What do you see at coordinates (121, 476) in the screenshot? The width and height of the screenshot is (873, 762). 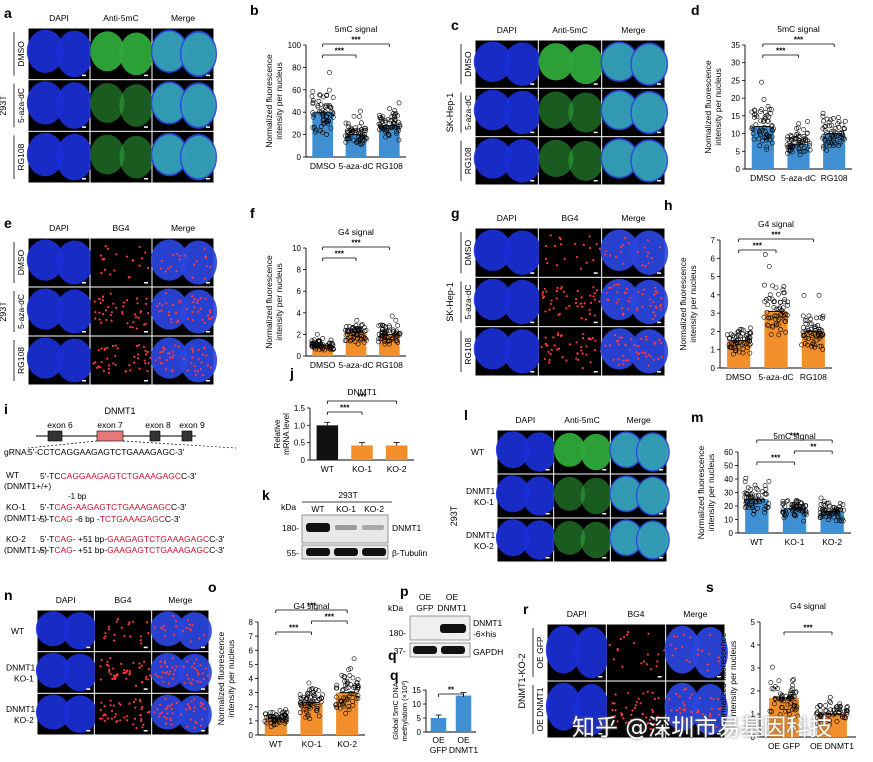 I see `seq-fragment: CAGGAAGAGTCTGAAAGAGC` at bounding box center [121, 476].